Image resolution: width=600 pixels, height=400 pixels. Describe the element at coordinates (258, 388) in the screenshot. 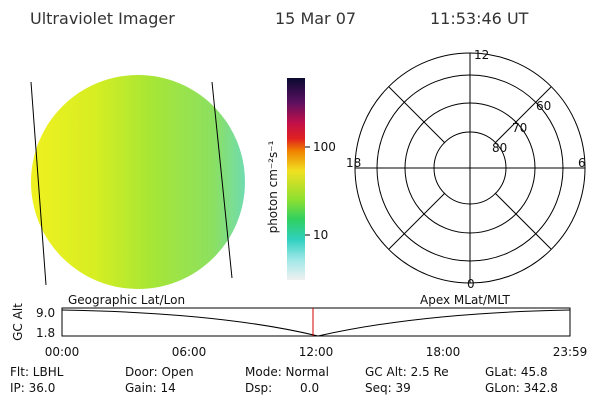

I see `info-field: Dsp:` at that location.